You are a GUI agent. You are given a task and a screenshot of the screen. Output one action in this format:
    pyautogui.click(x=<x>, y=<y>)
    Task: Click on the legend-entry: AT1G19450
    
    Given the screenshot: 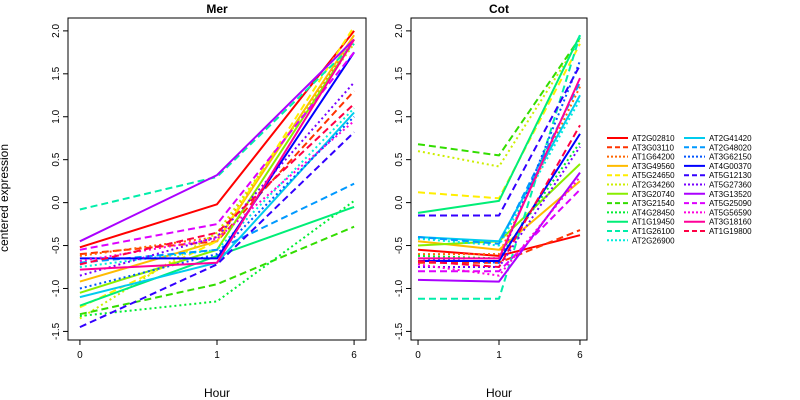 What is the action you would take?
    pyautogui.click(x=641, y=222)
    